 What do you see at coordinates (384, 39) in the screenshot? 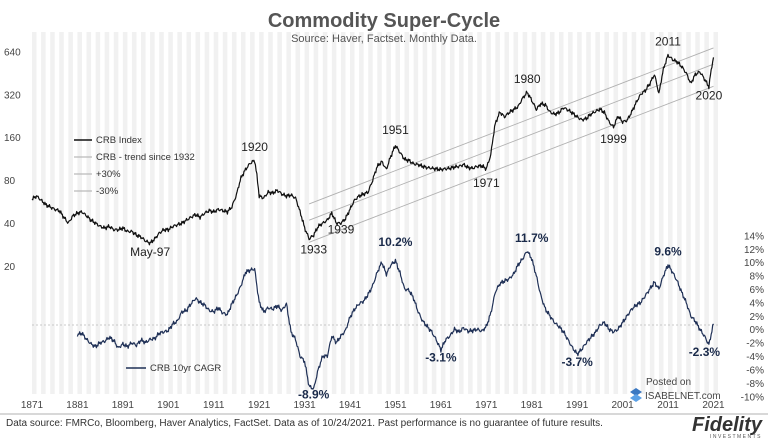
I see `chart-subtitle: Source: Haver, Factset. Monthly Data.` at bounding box center [384, 39].